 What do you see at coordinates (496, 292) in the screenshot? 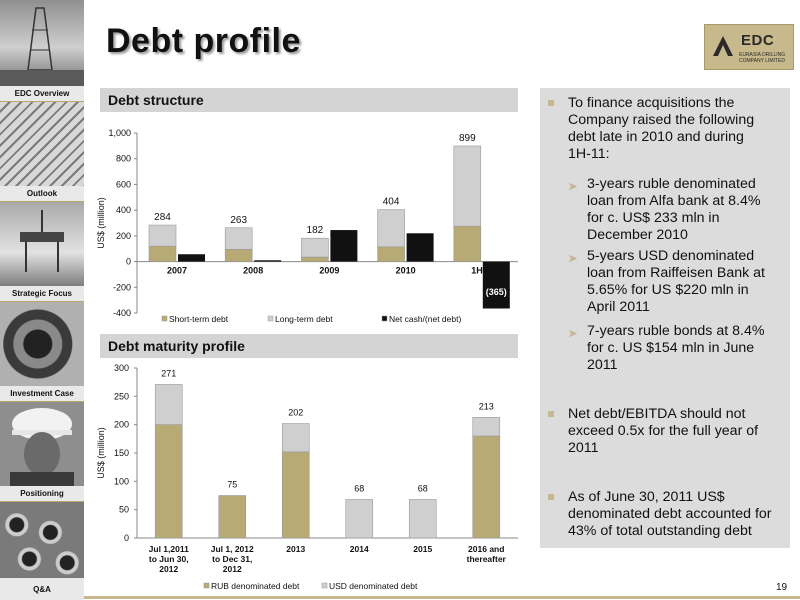
I see `net-debt-label: (365)` at bounding box center [496, 292].